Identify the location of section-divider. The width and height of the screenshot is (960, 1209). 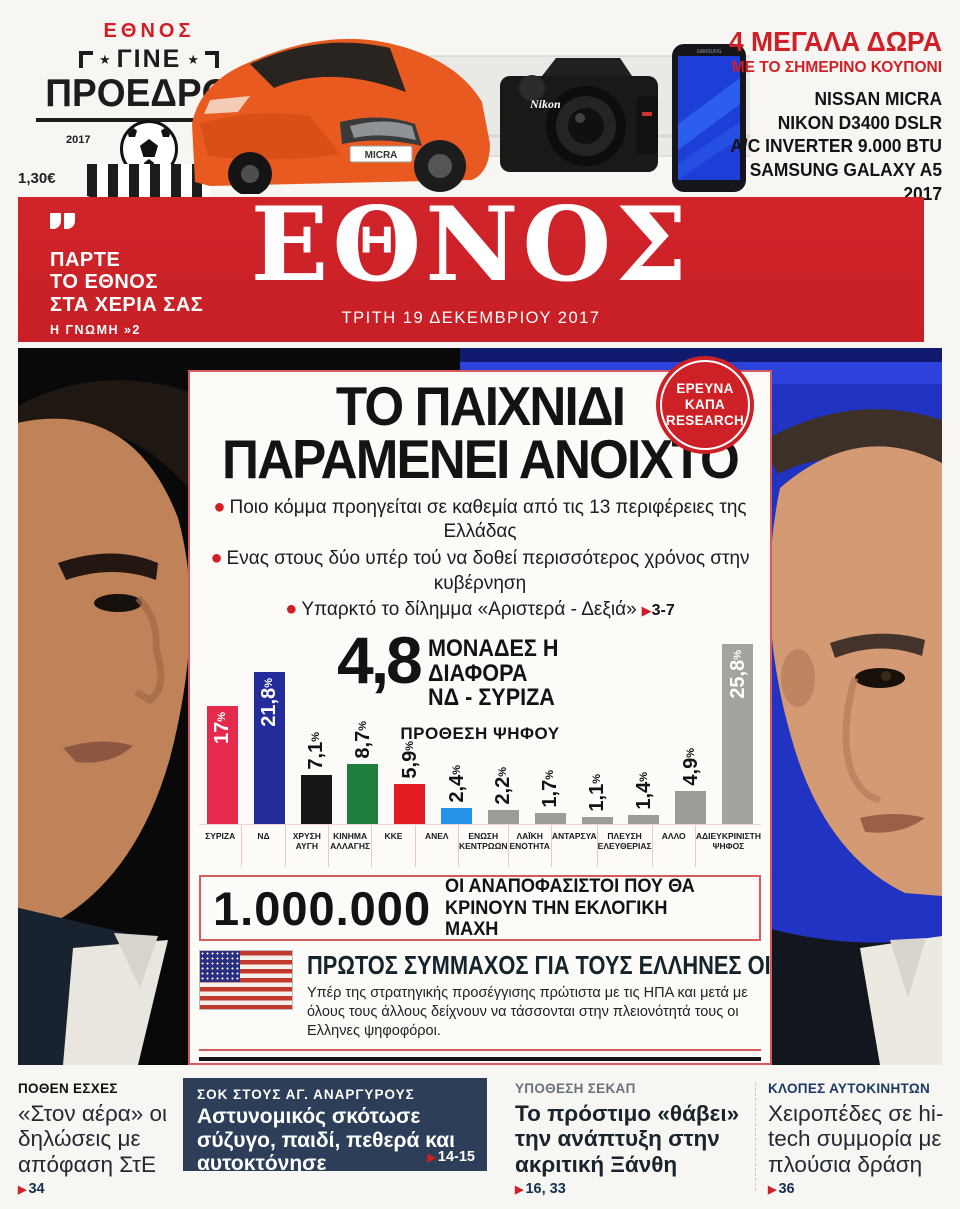
(480, 1050).